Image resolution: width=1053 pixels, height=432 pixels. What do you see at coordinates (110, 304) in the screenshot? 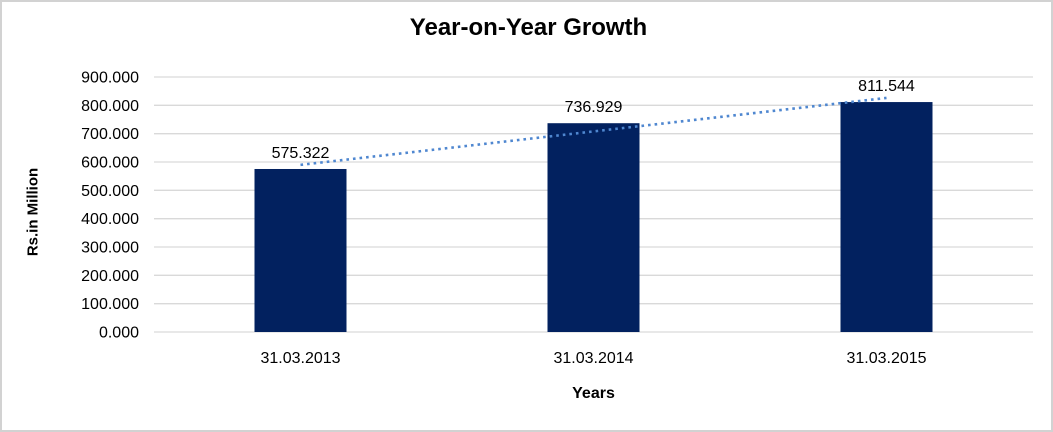
I see `y-tick-label: 100.000` at bounding box center [110, 304].